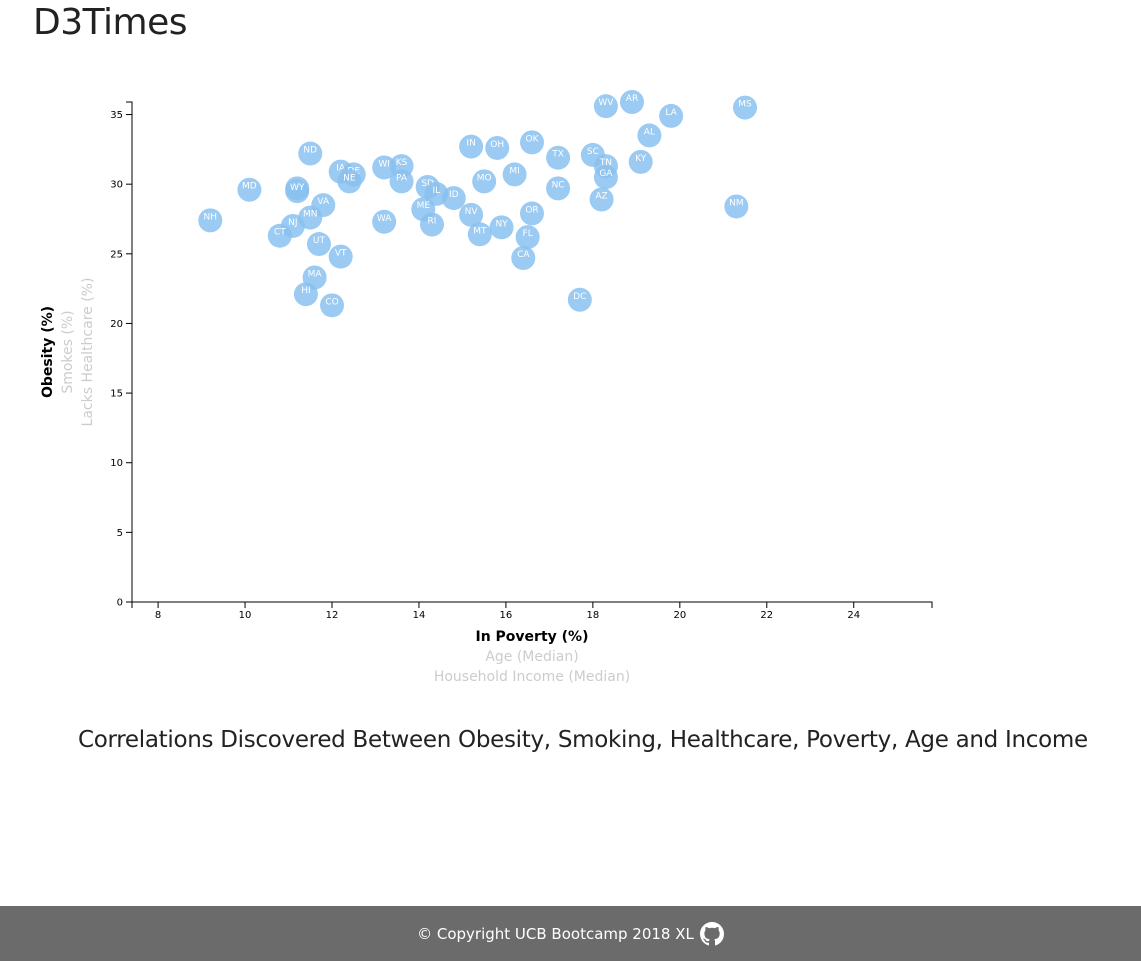 Image resolution: width=1141 pixels, height=961 pixels. I want to click on state-marker-or: OR, so click(532, 213).